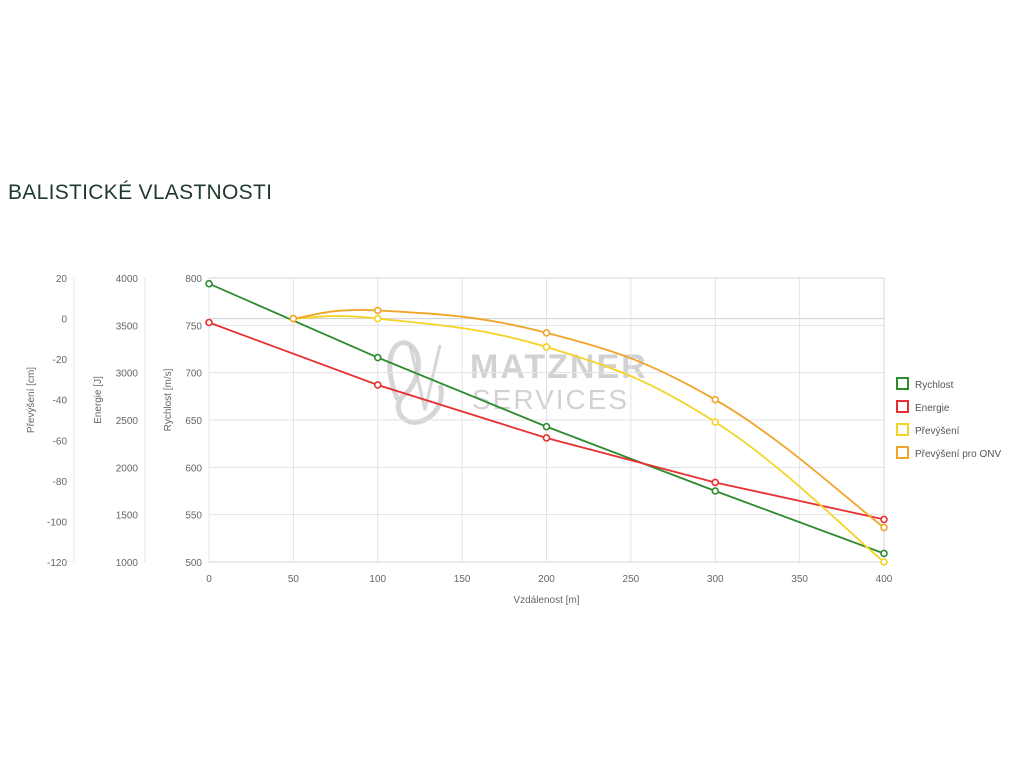 This screenshot has height=768, width=1024. I want to click on y-tick-label-rychlost: 650, so click(193, 421).